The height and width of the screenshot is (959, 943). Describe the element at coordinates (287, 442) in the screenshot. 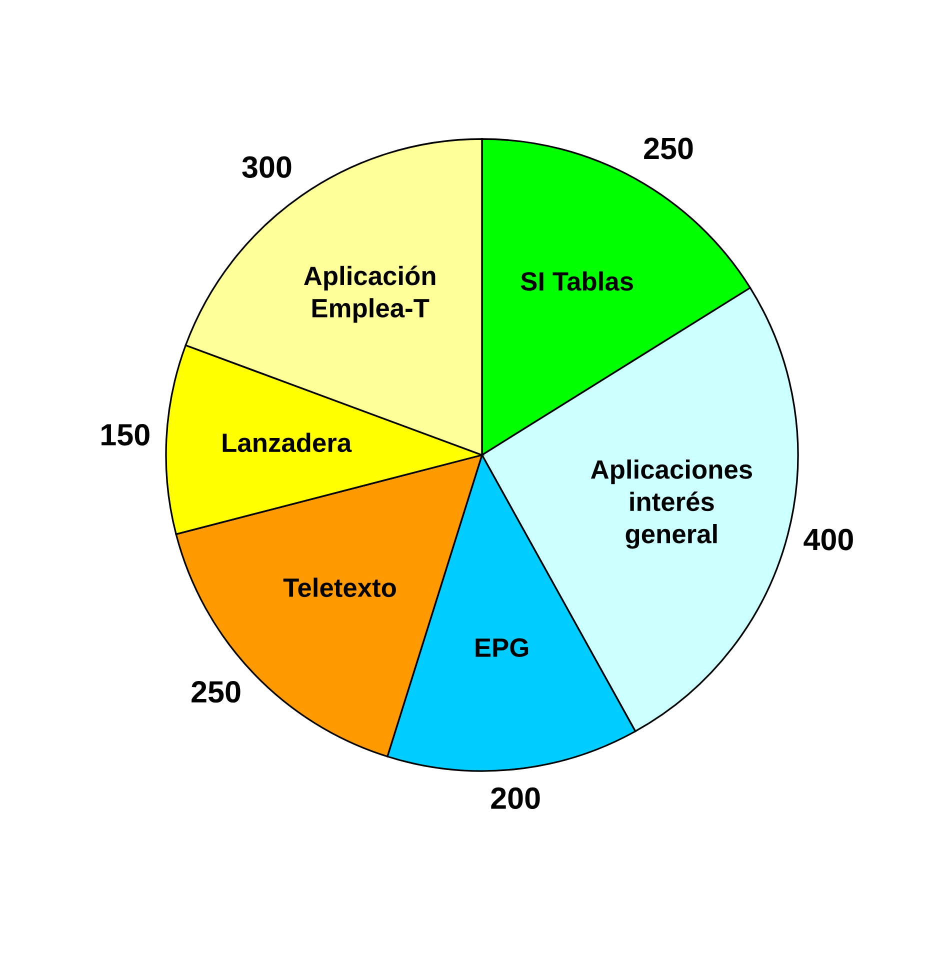

I see `slice-label: Lanzadera` at that location.